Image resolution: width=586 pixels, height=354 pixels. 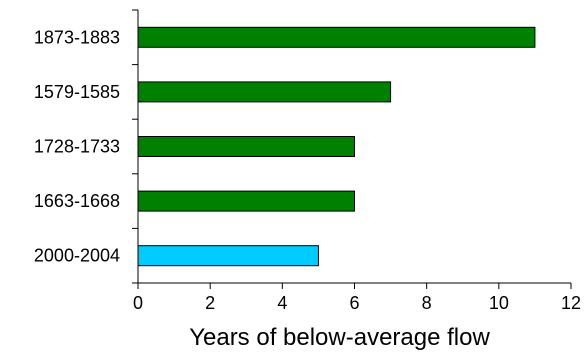 I want to click on x-tick-label: 0, so click(x=138, y=303).